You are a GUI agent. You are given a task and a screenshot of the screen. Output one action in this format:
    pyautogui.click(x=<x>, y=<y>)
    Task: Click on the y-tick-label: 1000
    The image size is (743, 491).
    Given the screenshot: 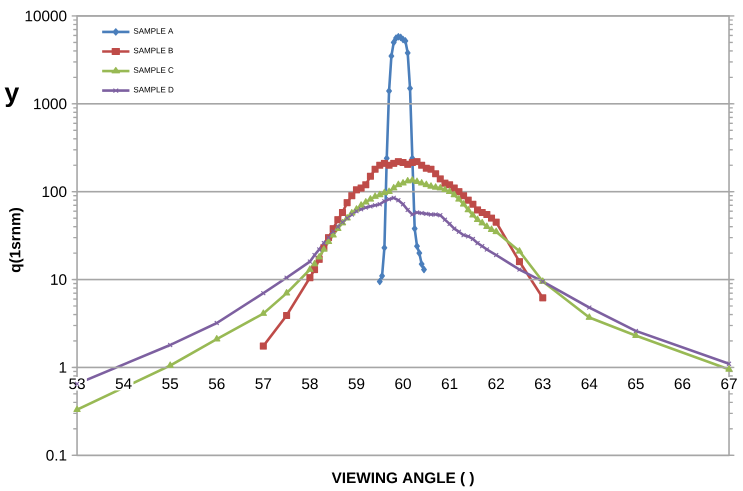 What is the action you would take?
    pyautogui.click(x=50, y=104)
    